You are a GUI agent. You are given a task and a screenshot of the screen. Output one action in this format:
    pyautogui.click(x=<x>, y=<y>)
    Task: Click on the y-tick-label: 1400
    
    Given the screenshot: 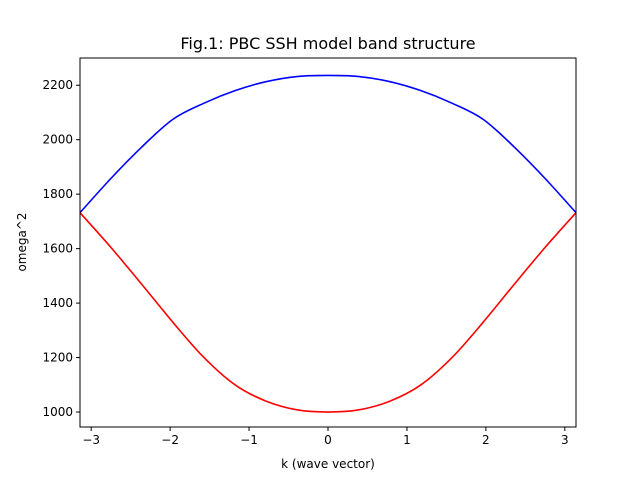 What is the action you would take?
    pyautogui.click(x=57, y=303)
    